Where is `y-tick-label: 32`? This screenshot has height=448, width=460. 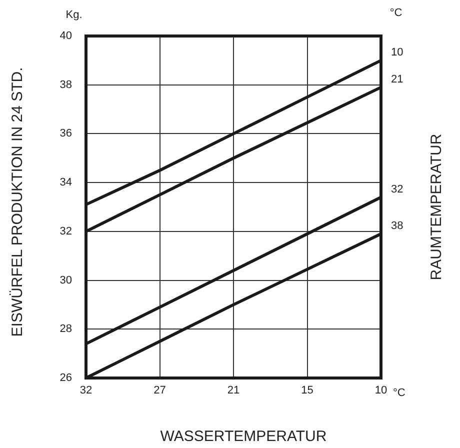
y-tick-label: 32 is located at coordinates (66, 231).